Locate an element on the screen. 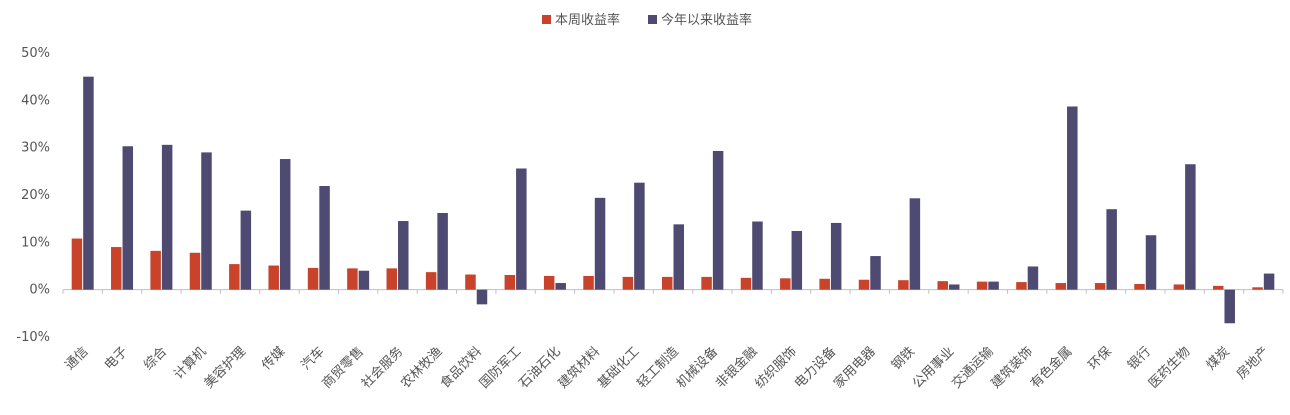  x-category-label: 非银金融 is located at coordinates (736, 368).